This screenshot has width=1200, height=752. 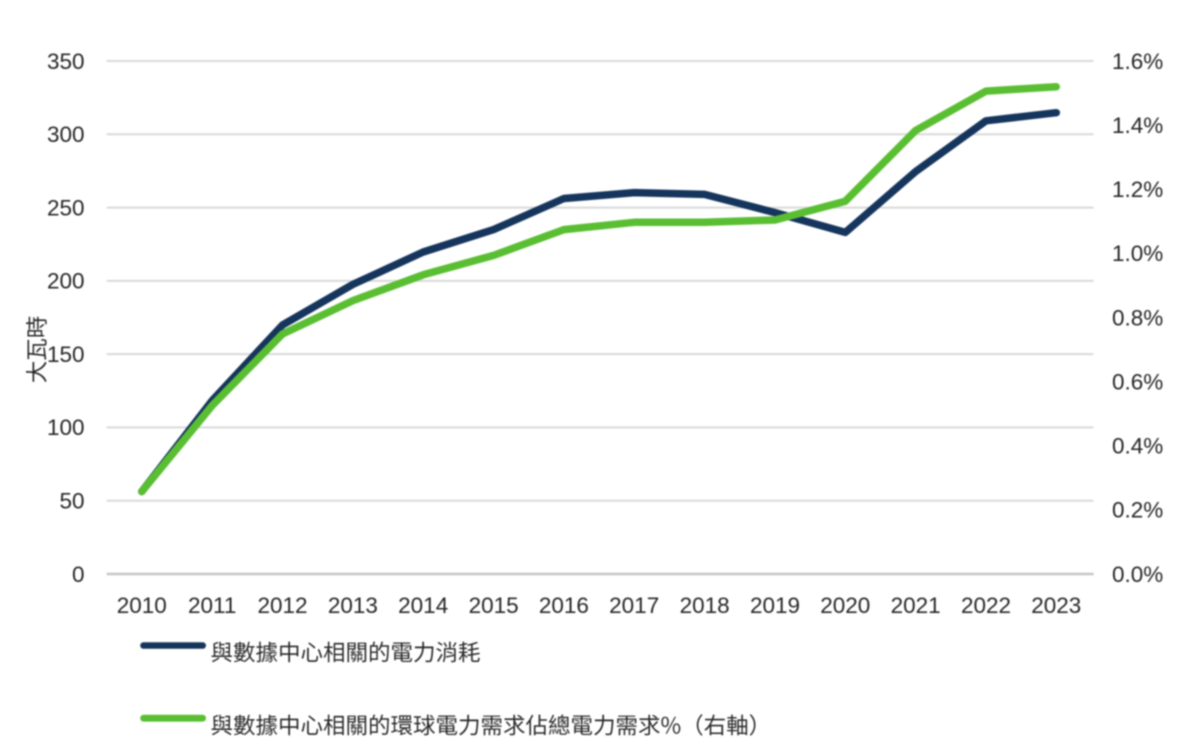 What do you see at coordinates (282, 605) in the screenshot?
I see `svg-text: 2012` at bounding box center [282, 605].